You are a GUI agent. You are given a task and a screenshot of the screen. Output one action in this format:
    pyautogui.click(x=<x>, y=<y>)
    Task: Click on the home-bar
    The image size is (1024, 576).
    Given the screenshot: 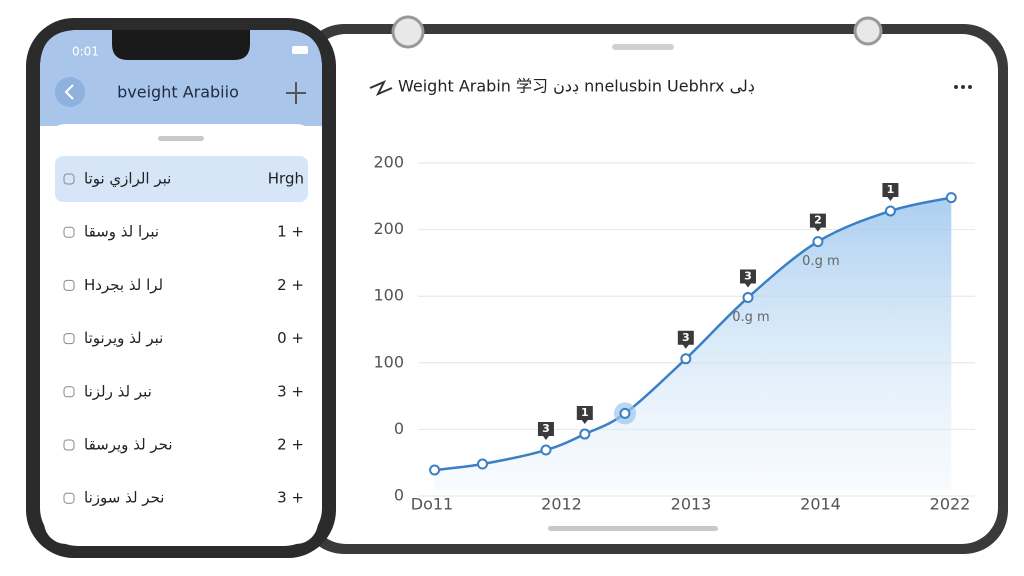 What is the action you would take?
    pyautogui.click(x=633, y=528)
    